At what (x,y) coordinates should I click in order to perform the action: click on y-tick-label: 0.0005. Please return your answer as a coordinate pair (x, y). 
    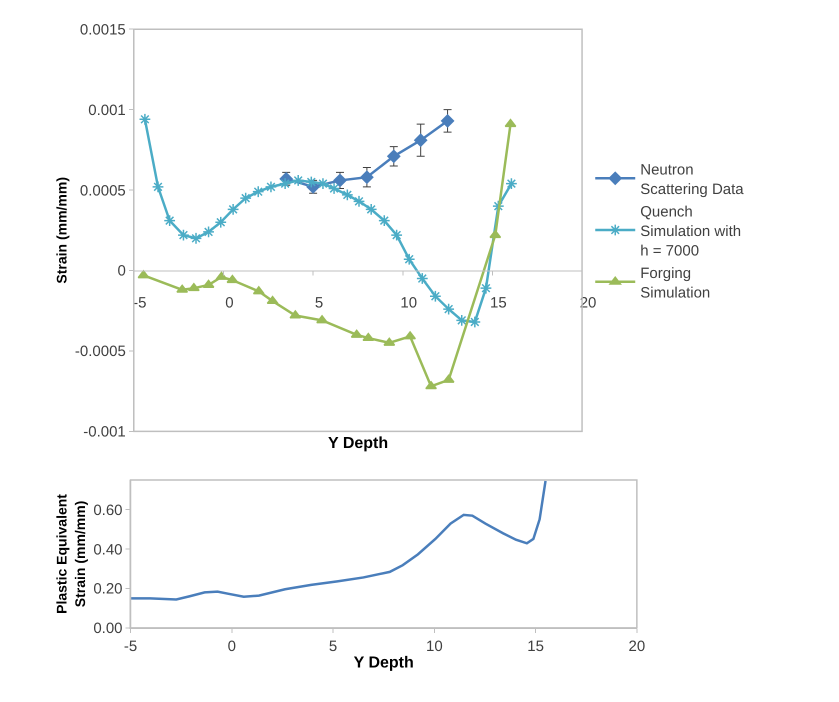
    Looking at the image, I should click on (103, 191).